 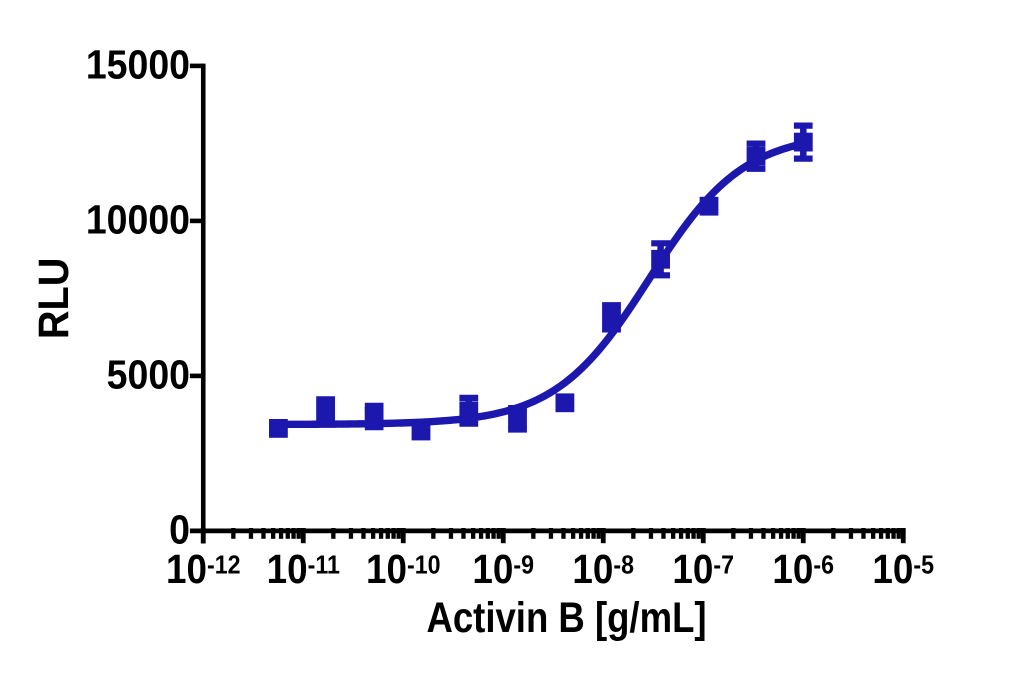 What do you see at coordinates (703, 570) in the screenshot?
I see `svg-text: 10-7` at bounding box center [703, 570].